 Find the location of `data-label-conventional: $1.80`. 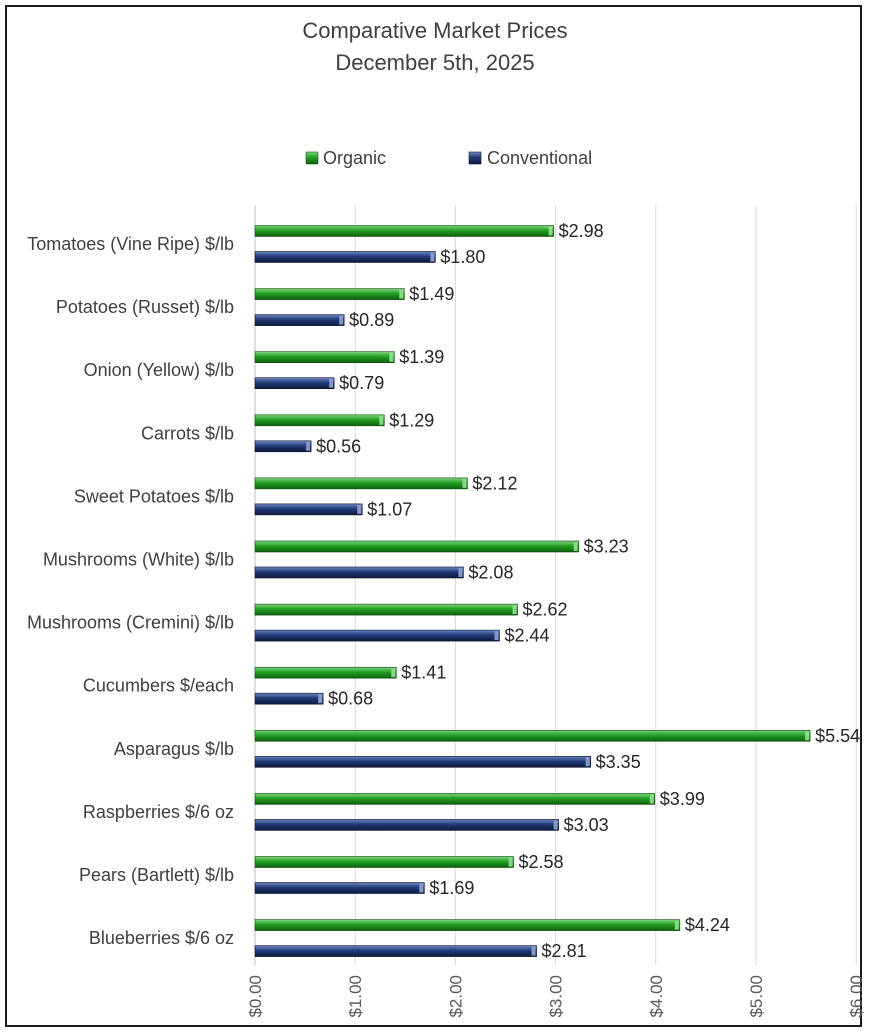

data-label-conventional: $1.80 is located at coordinates (462, 257).